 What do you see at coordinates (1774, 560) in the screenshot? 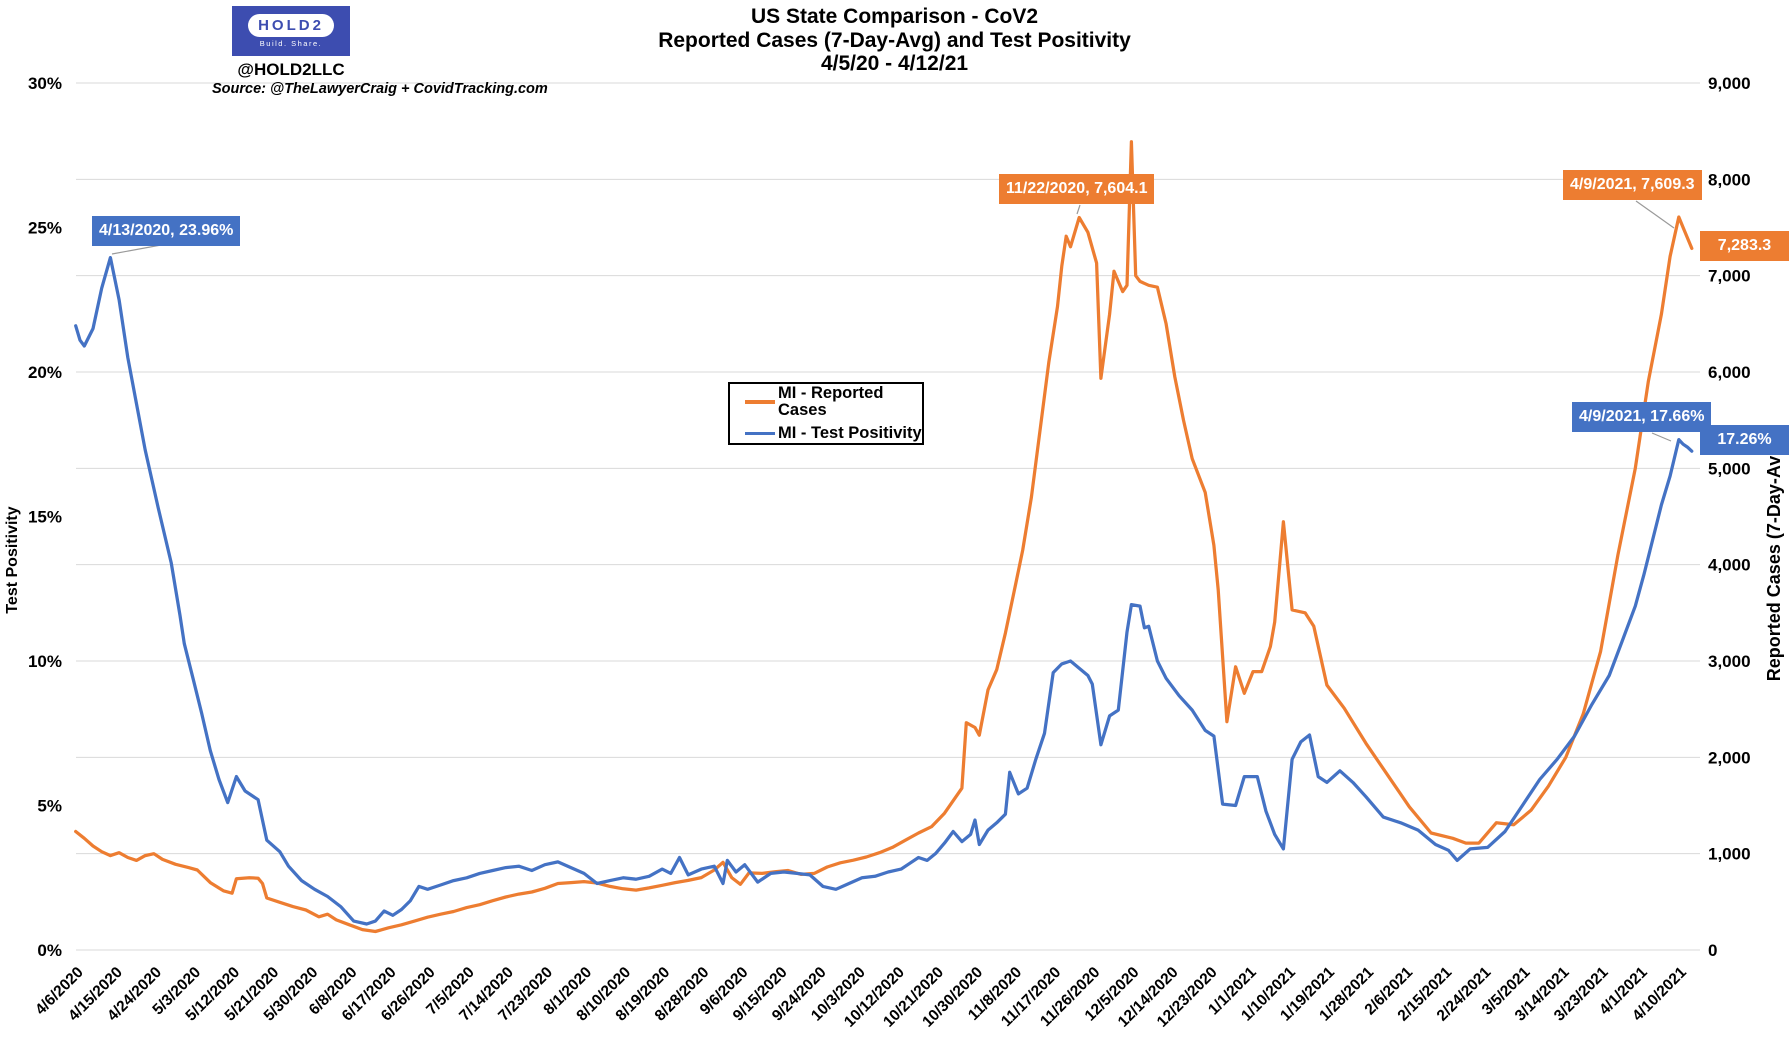
I see `right-axis-title: Reported Cases (7-Day-Avg)` at bounding box center [1774, 560].